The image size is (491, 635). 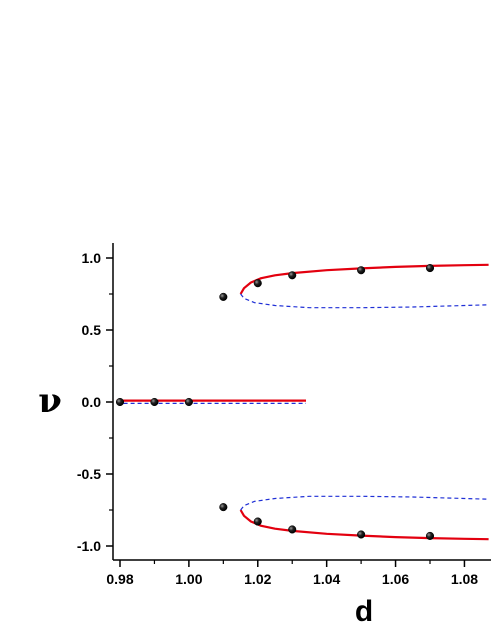 I want to click on y-tick-label: 0.0, so click(x=92, y=402).